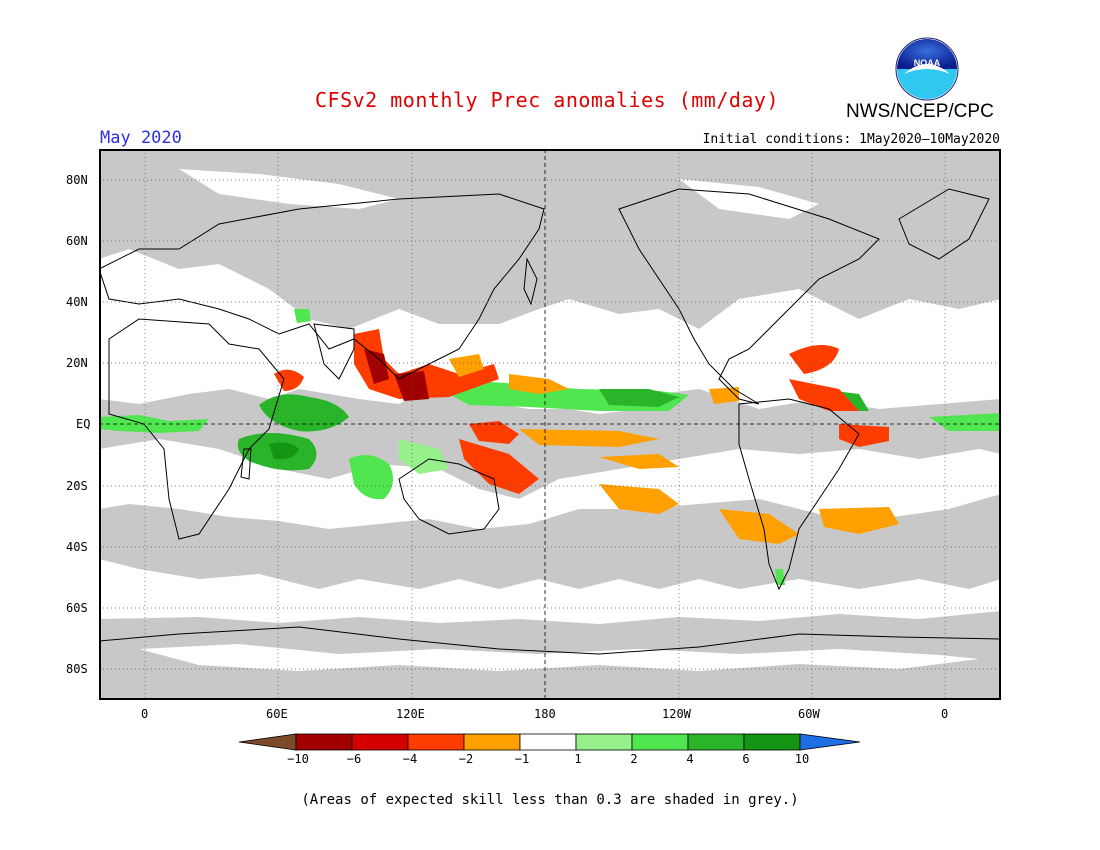  Describe the element at coordinates (545, 714) in the screenshot. I see `lon-label: 180` at that location.